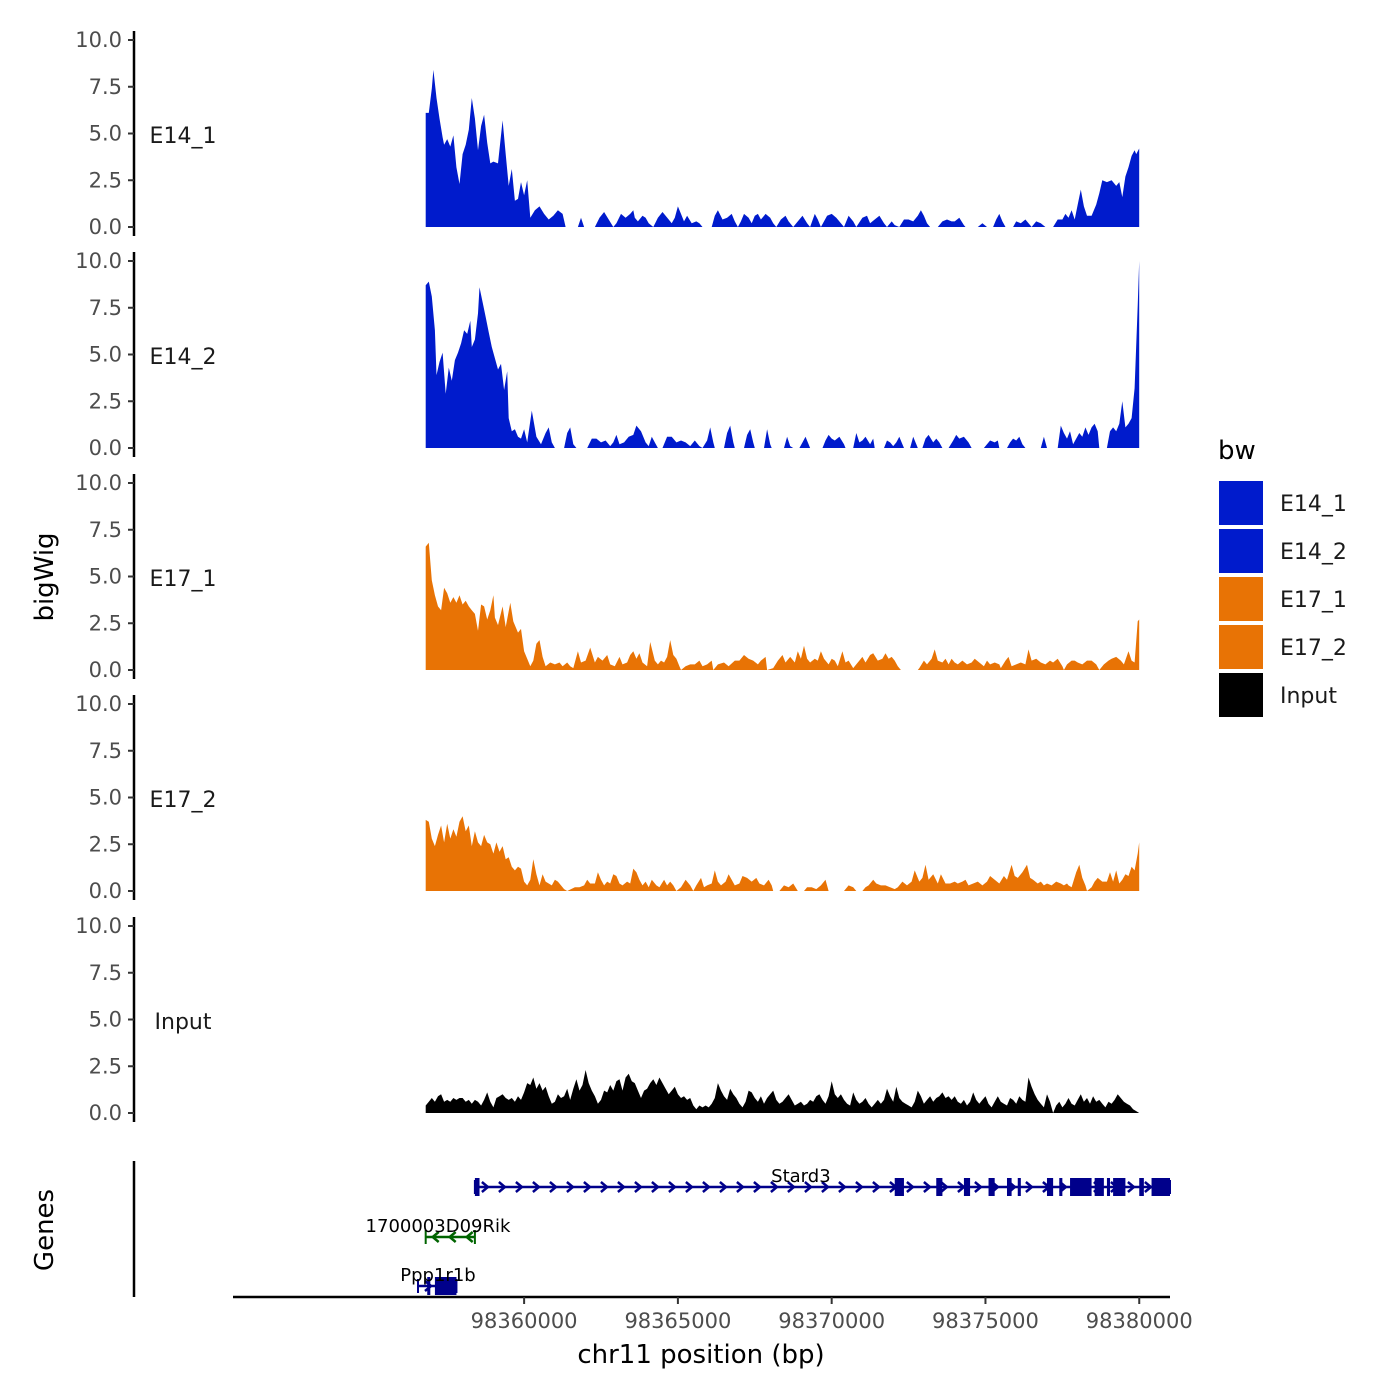 This screenshot has height=1400, width=1400. Describe the element at coordinates (1313, 504) in the screenshot. I see `legend-label-E14_1: E14_1` at that location.